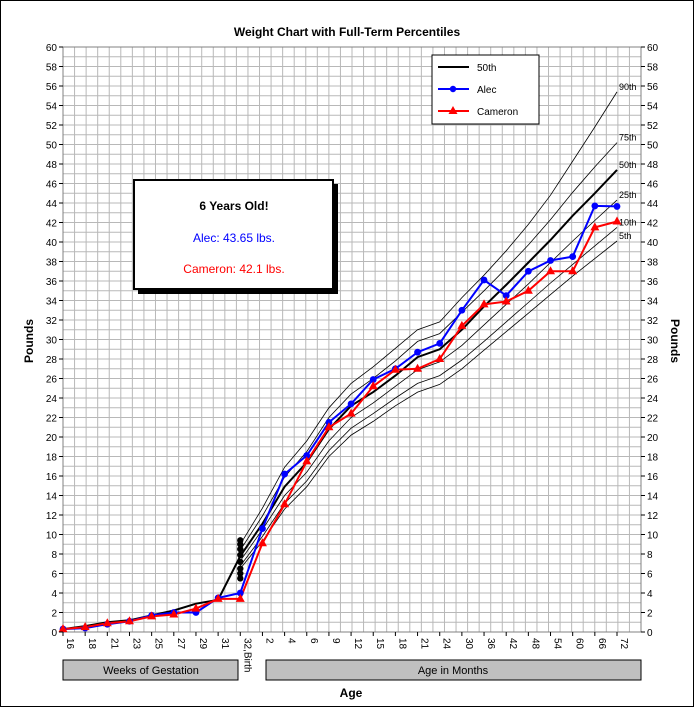 Image resolution: width=694 pixels, height=711 pixels. What do you see at coordinates (313, 641) in the screenshot?
I see `x-tick-label: 6` at bounding box center [313, 641].